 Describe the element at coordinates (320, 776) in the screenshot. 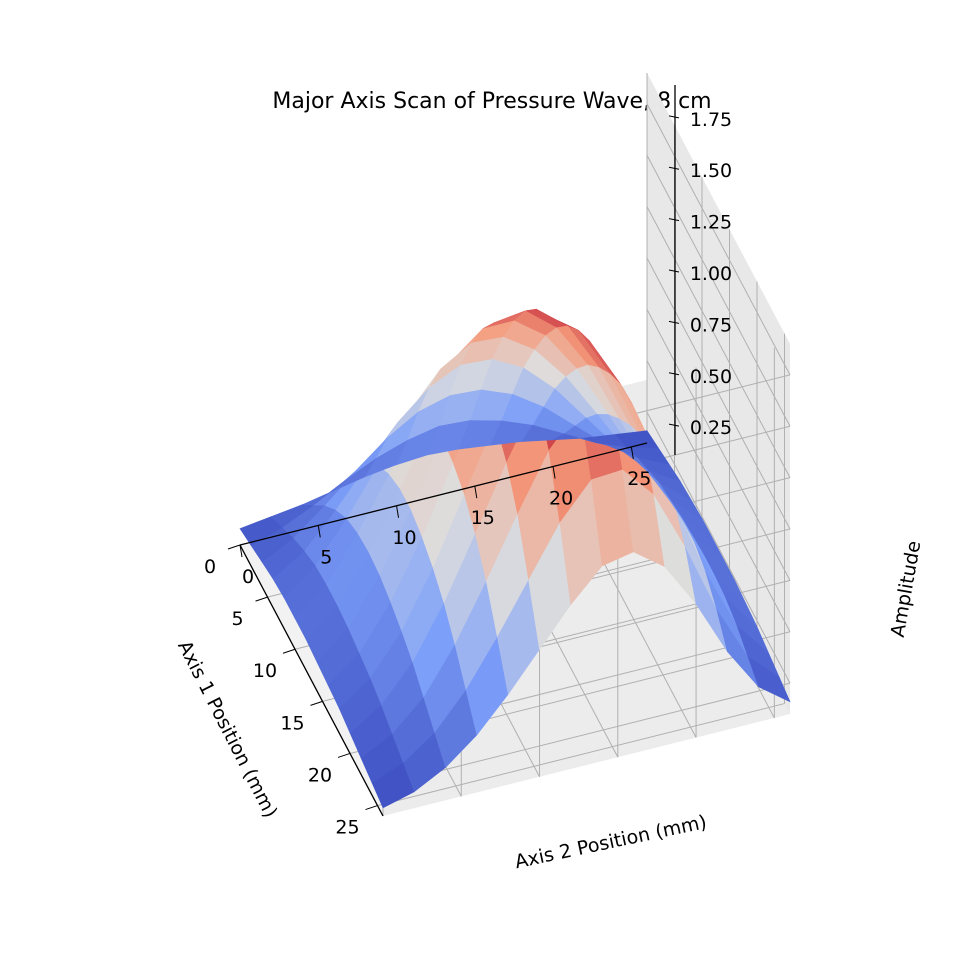

I see `x-tick-label: 20` at that location.